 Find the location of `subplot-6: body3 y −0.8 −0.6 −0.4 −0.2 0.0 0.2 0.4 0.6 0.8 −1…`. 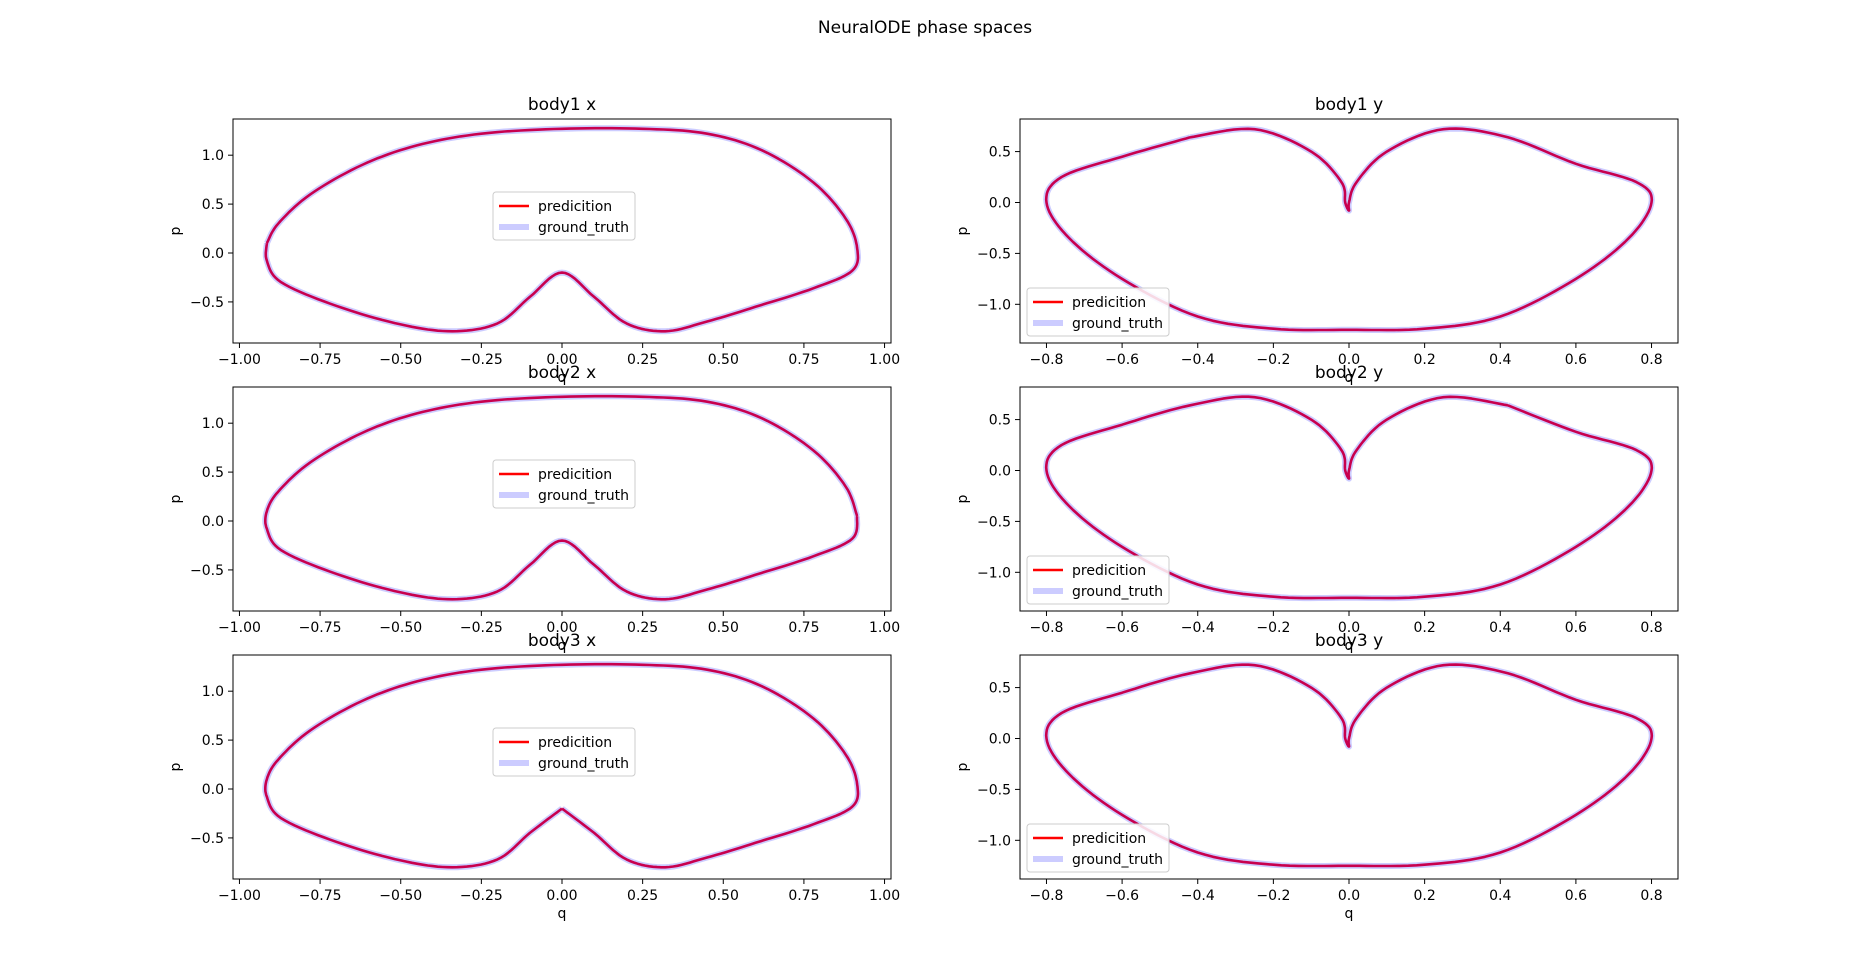

subplot-6: body3 y −0.8 −0.6 −0.4 −0.2 0.0 0.2 0.4 0.6 0.8 −1… is located at coordinates (1317, 776).